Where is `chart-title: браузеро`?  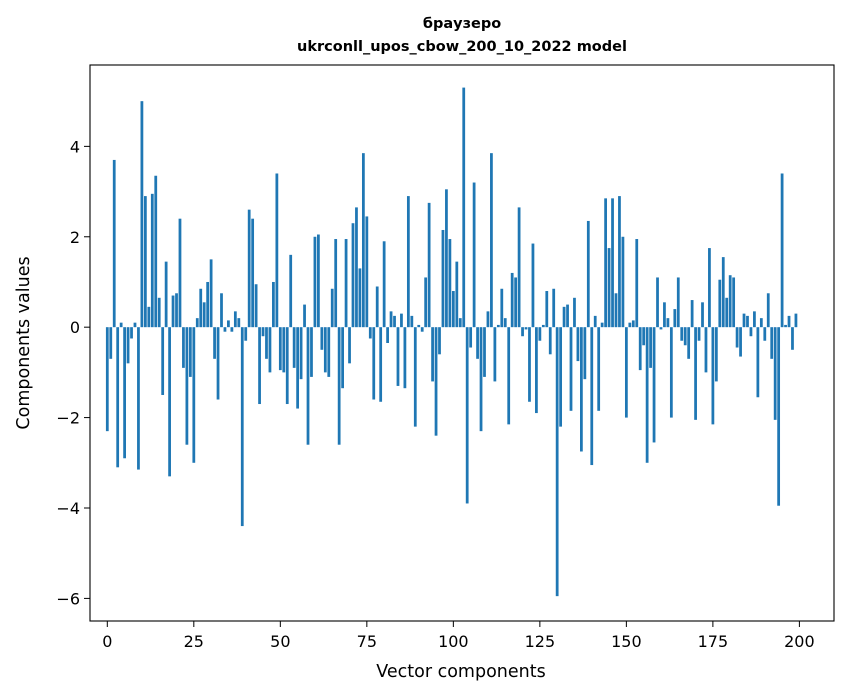
chart-title: браузеро is located at coordinates (462, 24).